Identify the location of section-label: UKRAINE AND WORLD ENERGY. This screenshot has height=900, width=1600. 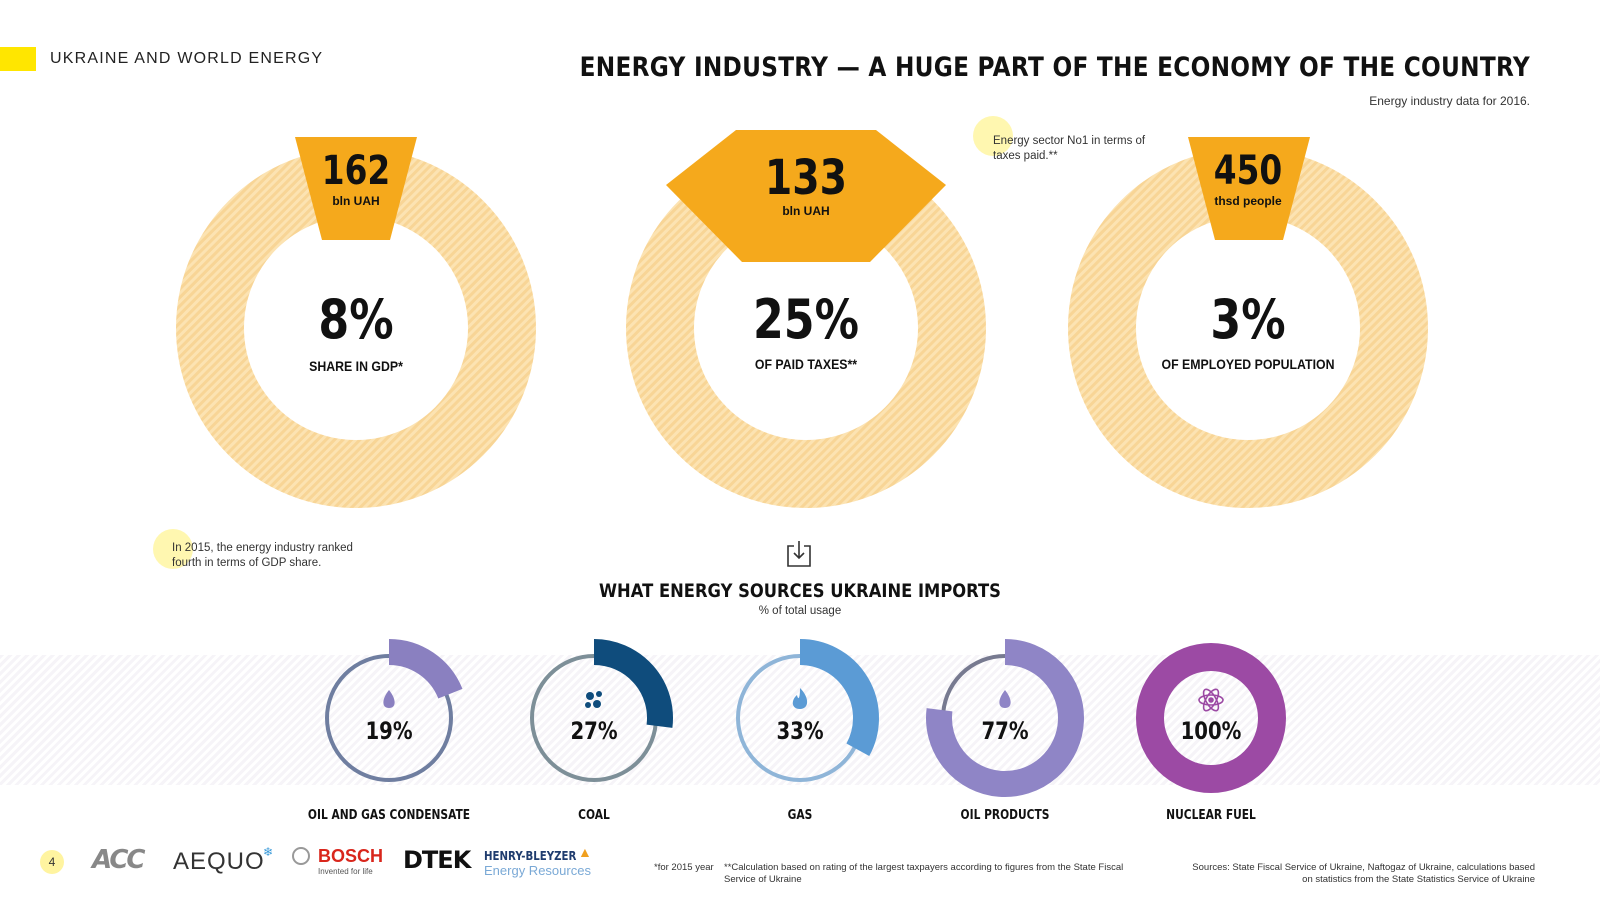
(187, 58).